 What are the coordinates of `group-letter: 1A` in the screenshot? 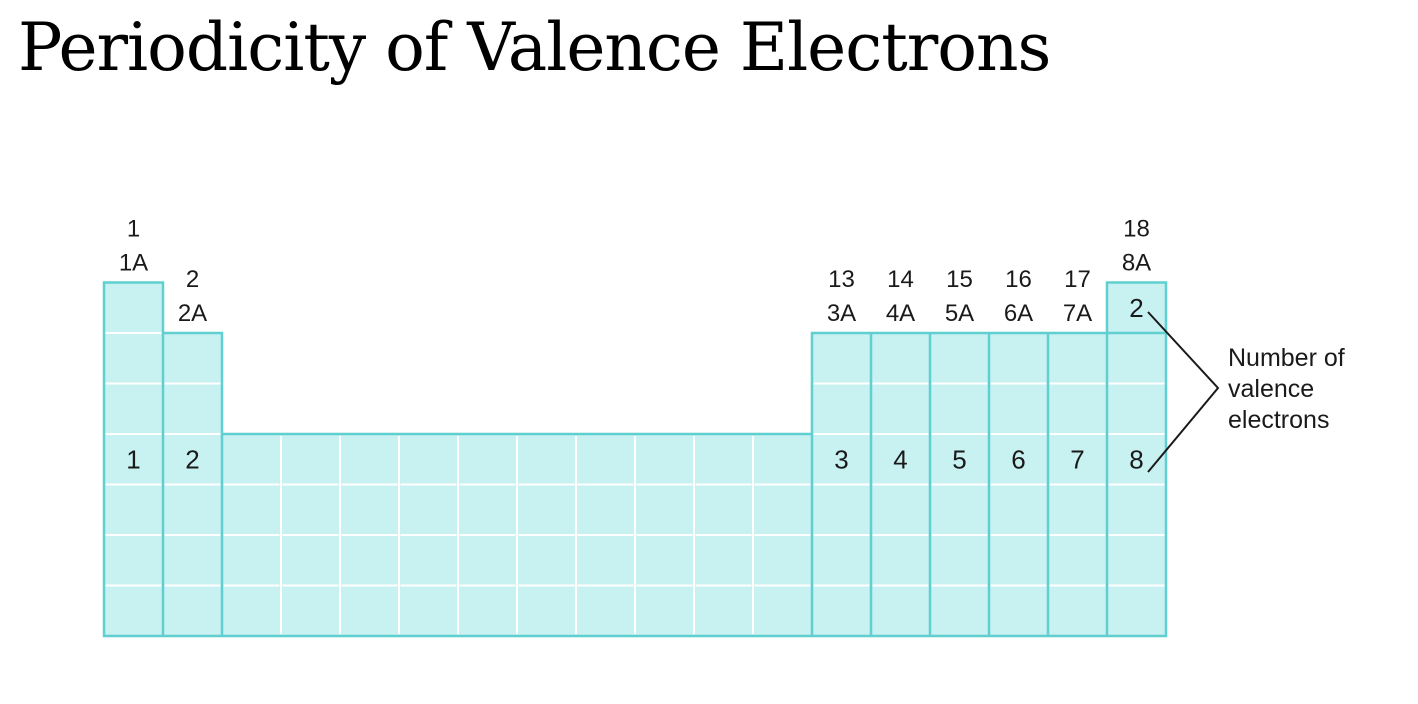 It's located at (133, 263).